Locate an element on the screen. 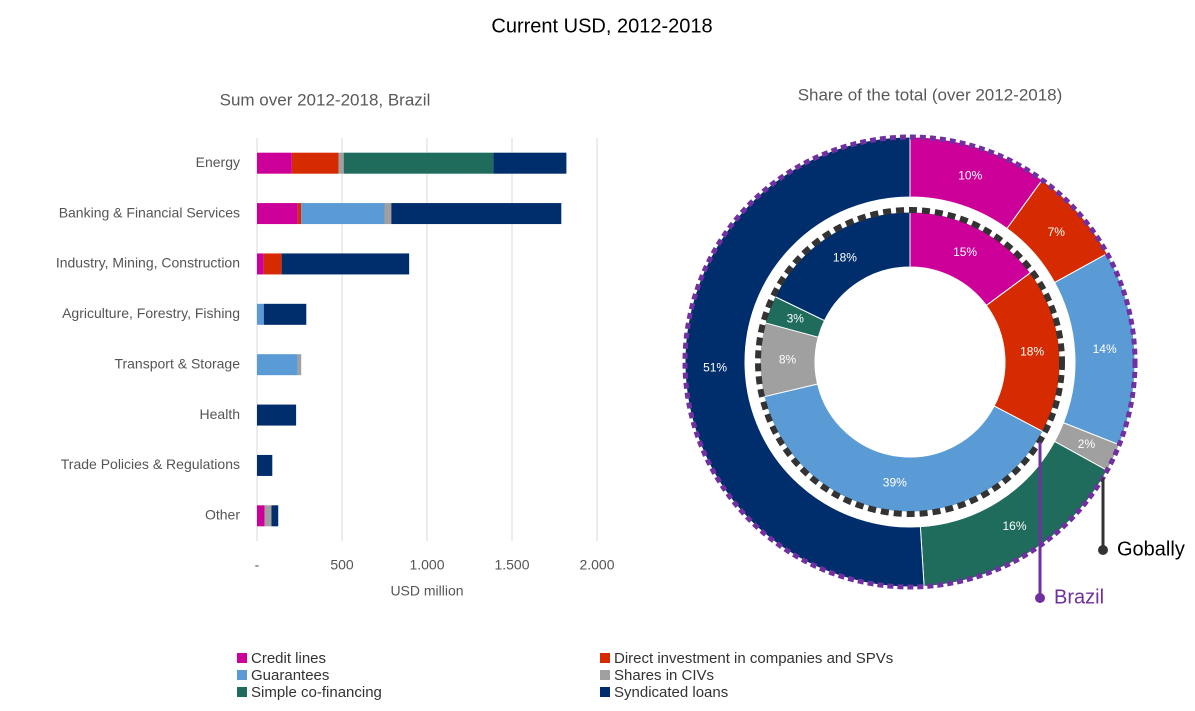 This screenshot has width=1195, height=711. annotation-label: Gobally is located at coordinates (1151, 549).